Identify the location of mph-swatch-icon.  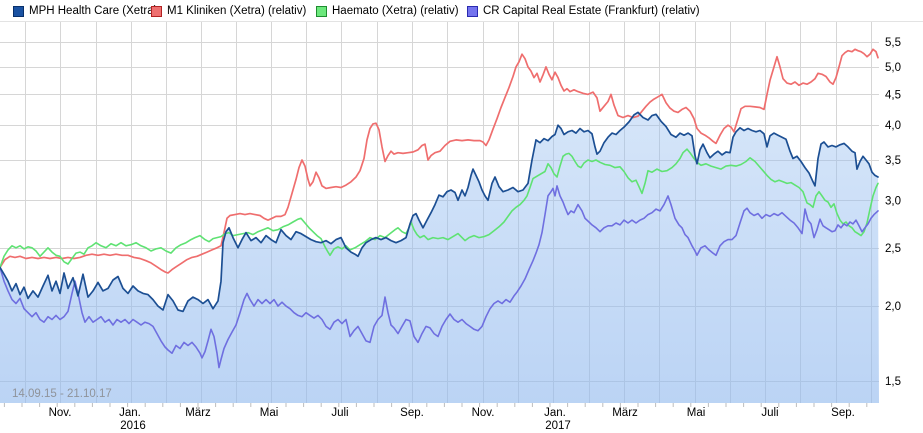
(18, 11).